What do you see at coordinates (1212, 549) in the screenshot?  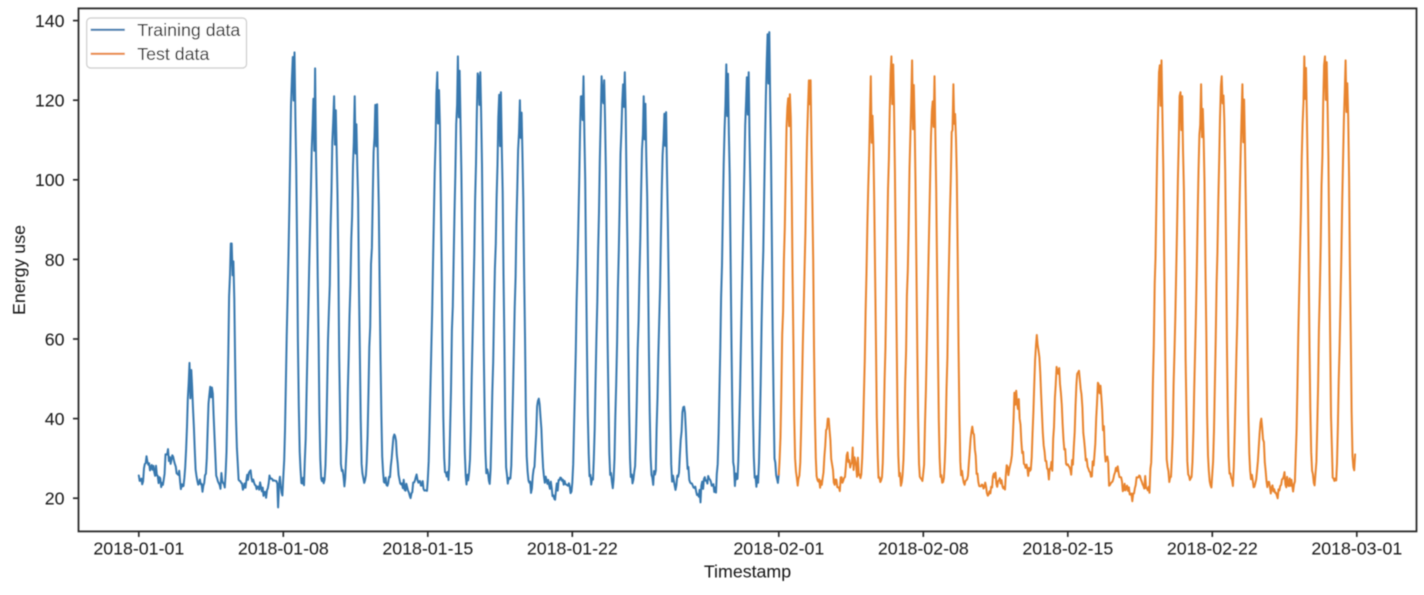 I see `svg-text: 2018-02-22` at bounding box center [1212, 549].